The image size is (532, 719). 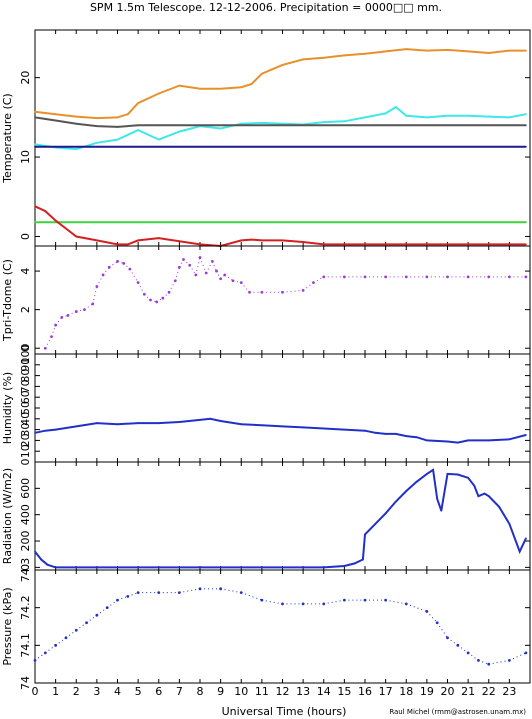 I want to click on y-axis-label: Humidity (%), so click(x=7, y=408).